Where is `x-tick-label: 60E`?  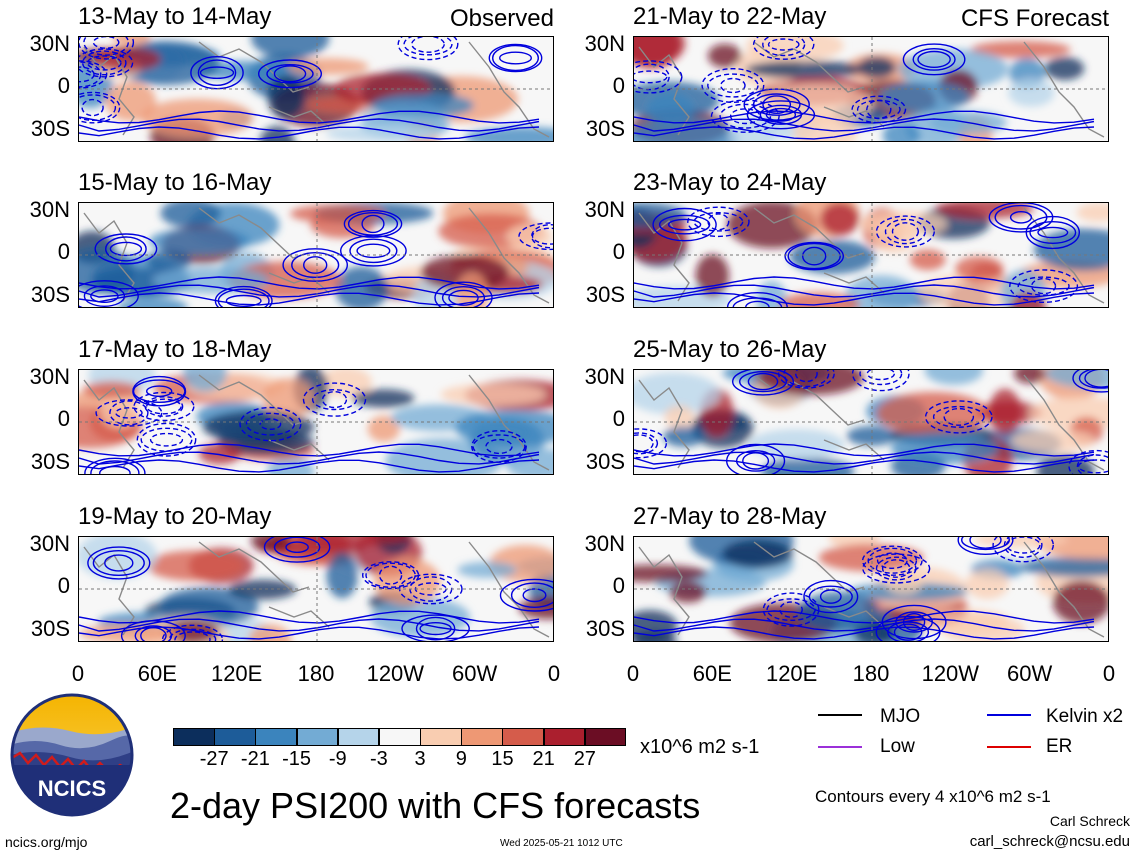
x-tick-label: 60E is located at coordinates (157, 673).